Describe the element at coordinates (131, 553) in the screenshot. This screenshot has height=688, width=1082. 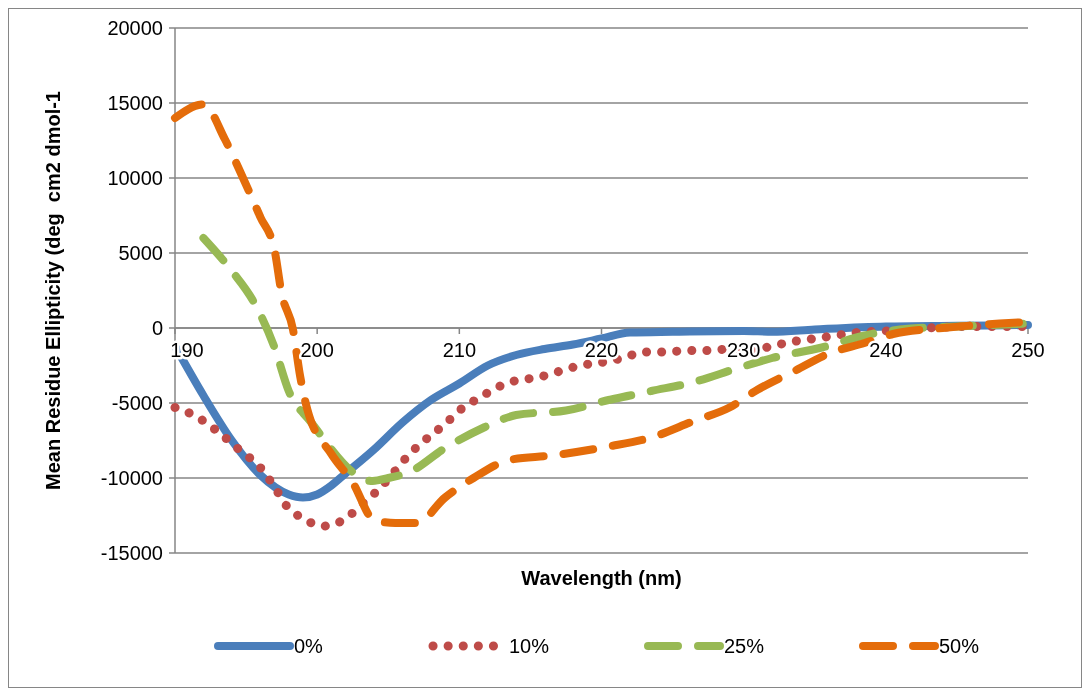
I see `y-tick-label: -15000` at that location.